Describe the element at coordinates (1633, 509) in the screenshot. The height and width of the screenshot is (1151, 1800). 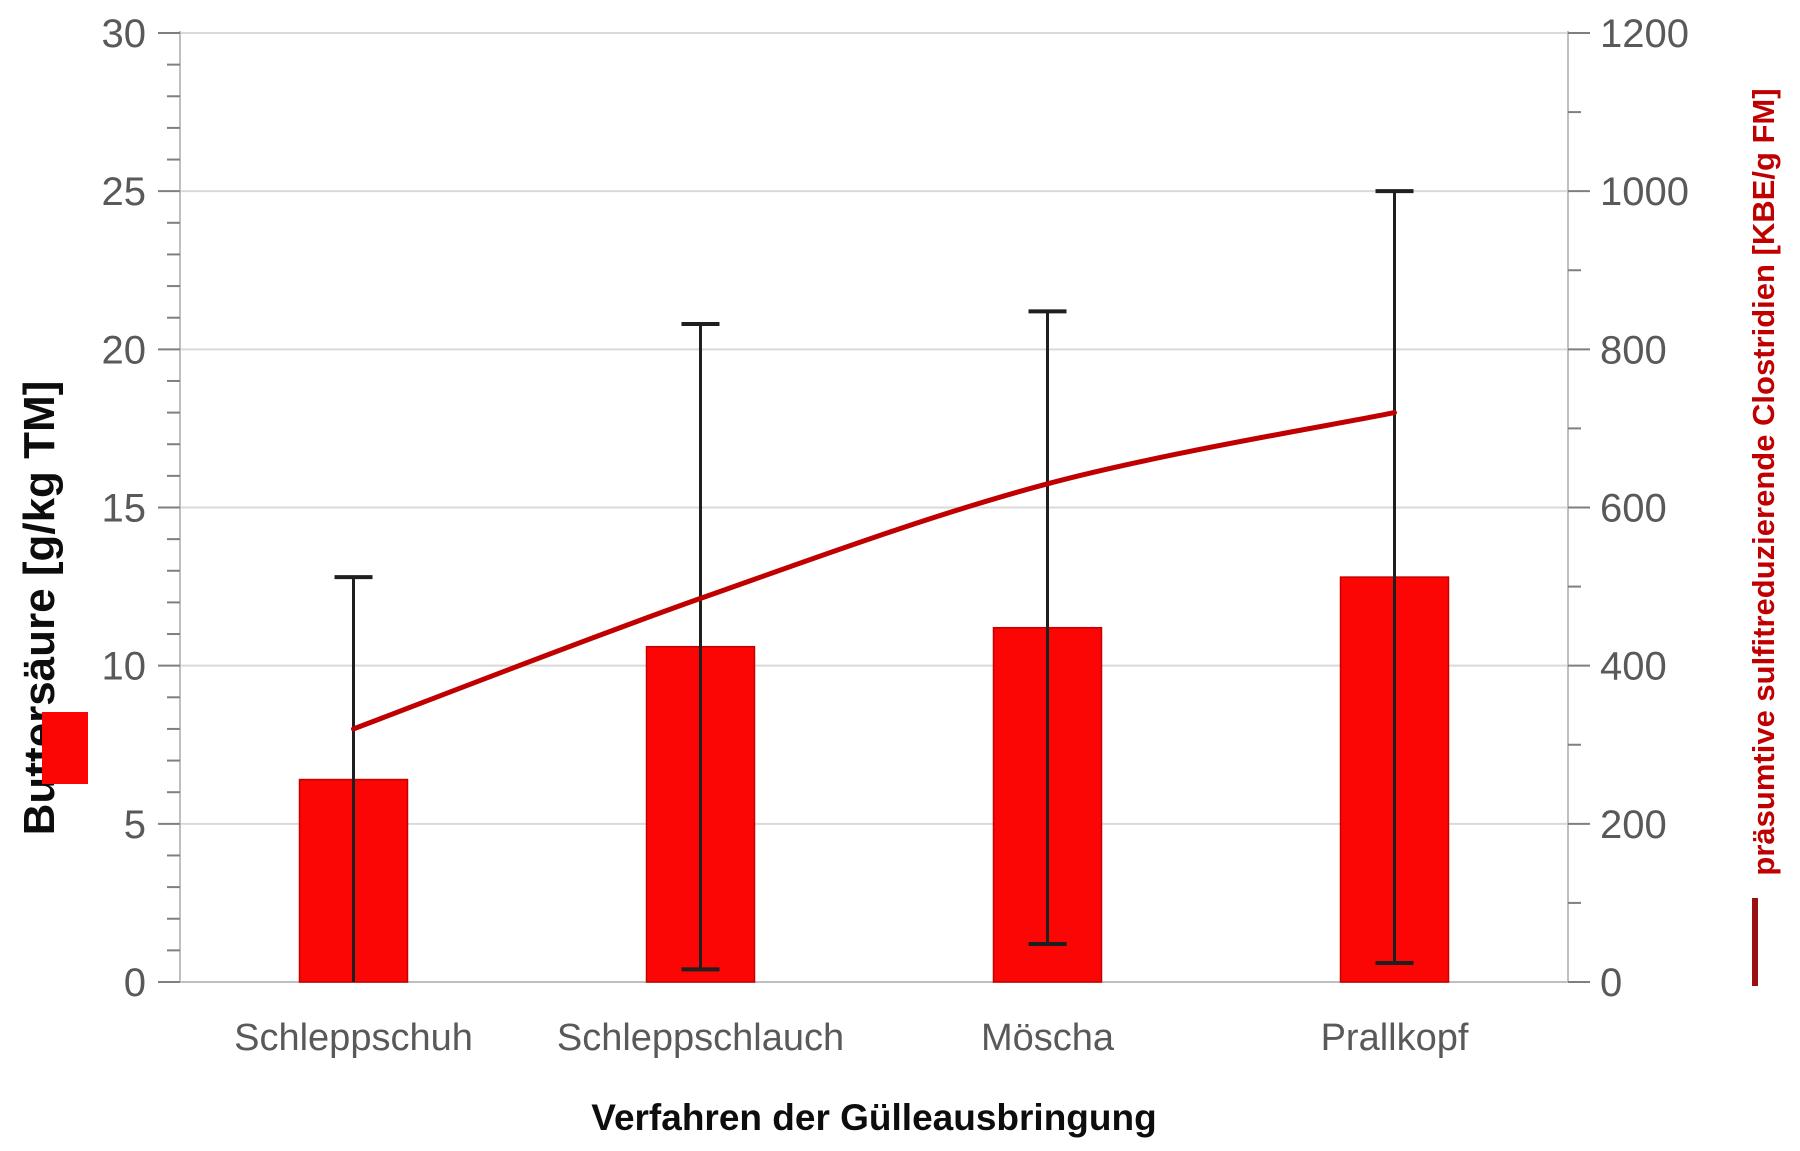
I see `right-axis-tick-label: 600` at that location.